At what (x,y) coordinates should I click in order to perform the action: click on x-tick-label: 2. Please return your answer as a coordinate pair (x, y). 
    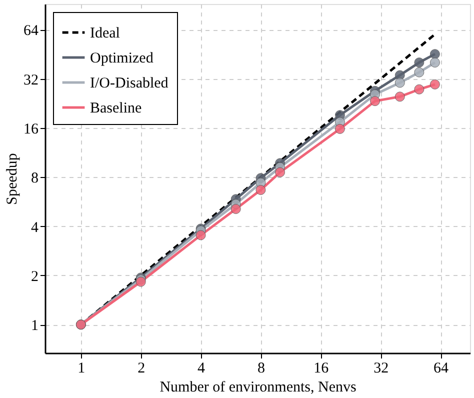
    Looking at the image, I should click on (142, 368).